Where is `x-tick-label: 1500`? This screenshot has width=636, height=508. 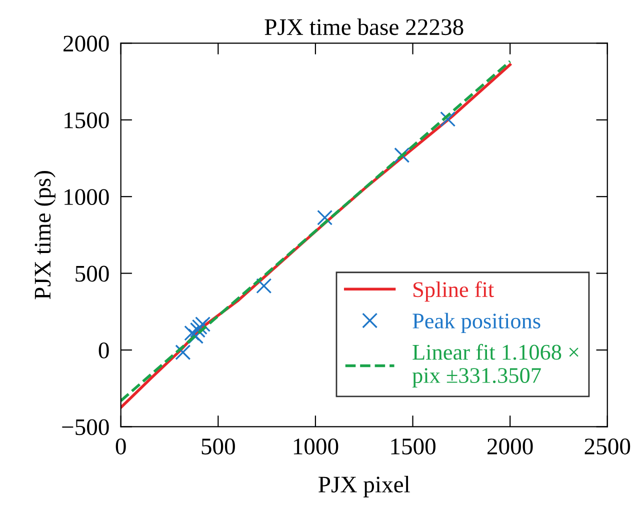
x-tick-label: 1500 is located at coordinates (413, 446).